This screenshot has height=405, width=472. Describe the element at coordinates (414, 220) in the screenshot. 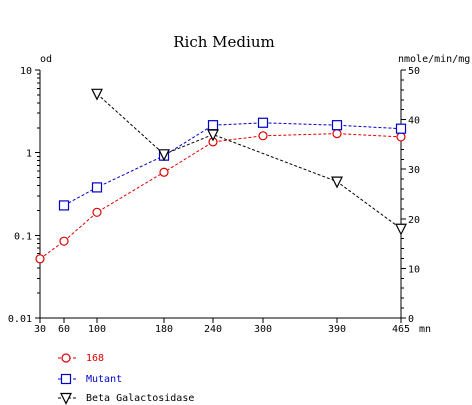

I see `right-tick-label: 20` at that location.